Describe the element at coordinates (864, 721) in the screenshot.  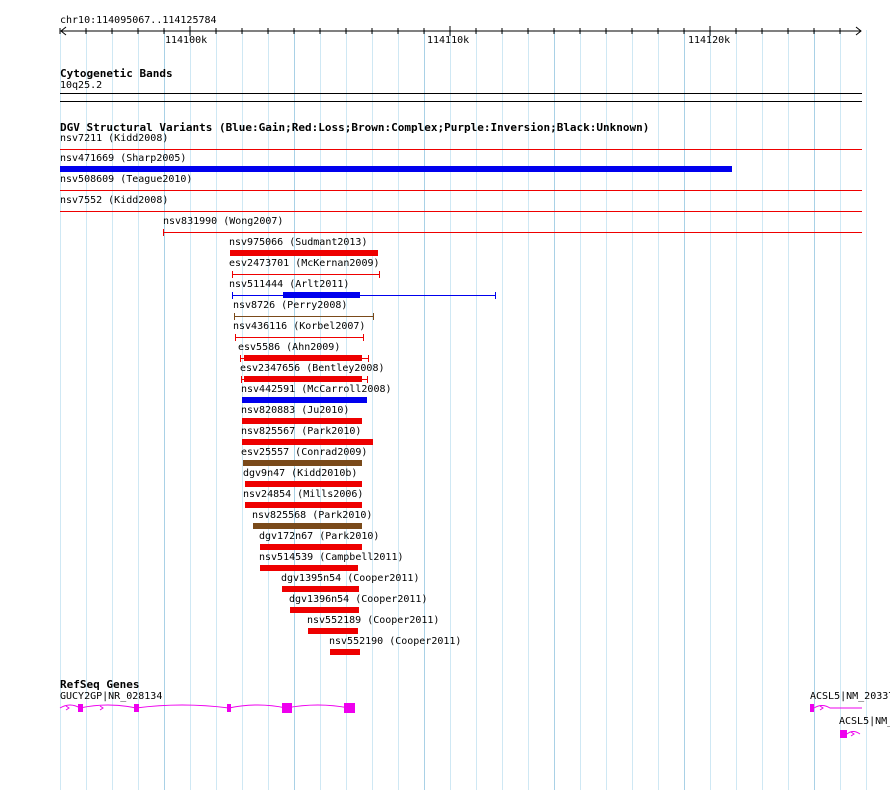
I see `gene-label: ACSL5|NM_` at that location.